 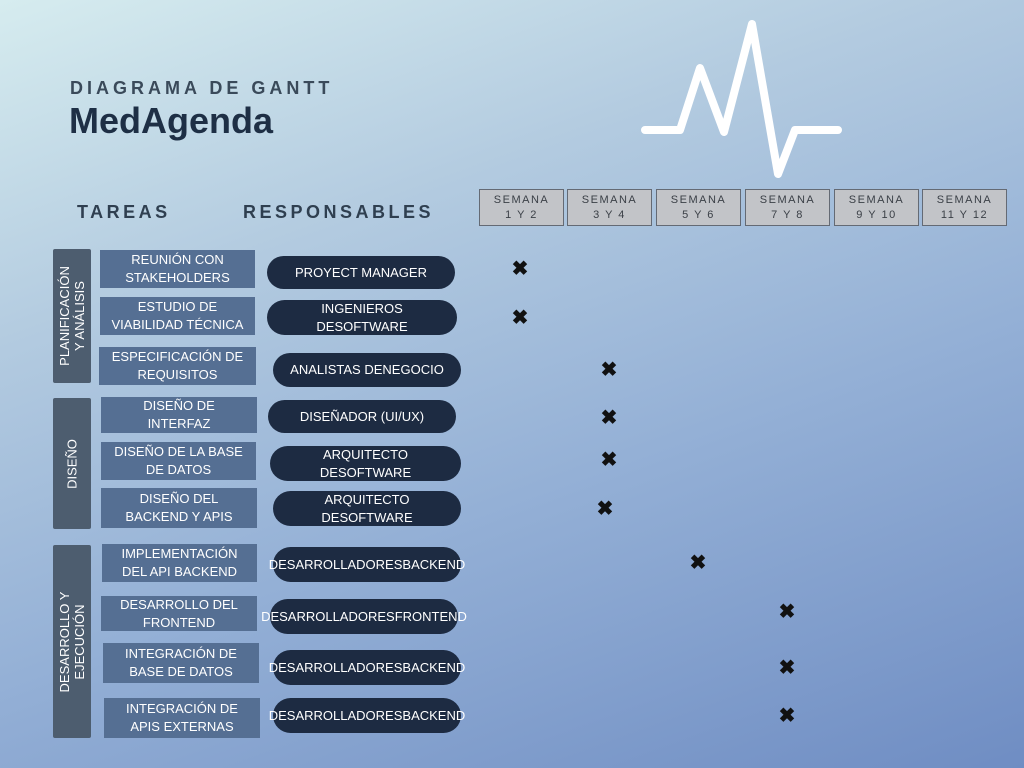 What do you see at coordinates (177, 316) in the screenshot?
I see `task-estudio-viabilidad: ESTUDIO DE VIABILIDAD TÉCNICA` at bounding box center [177, 316].